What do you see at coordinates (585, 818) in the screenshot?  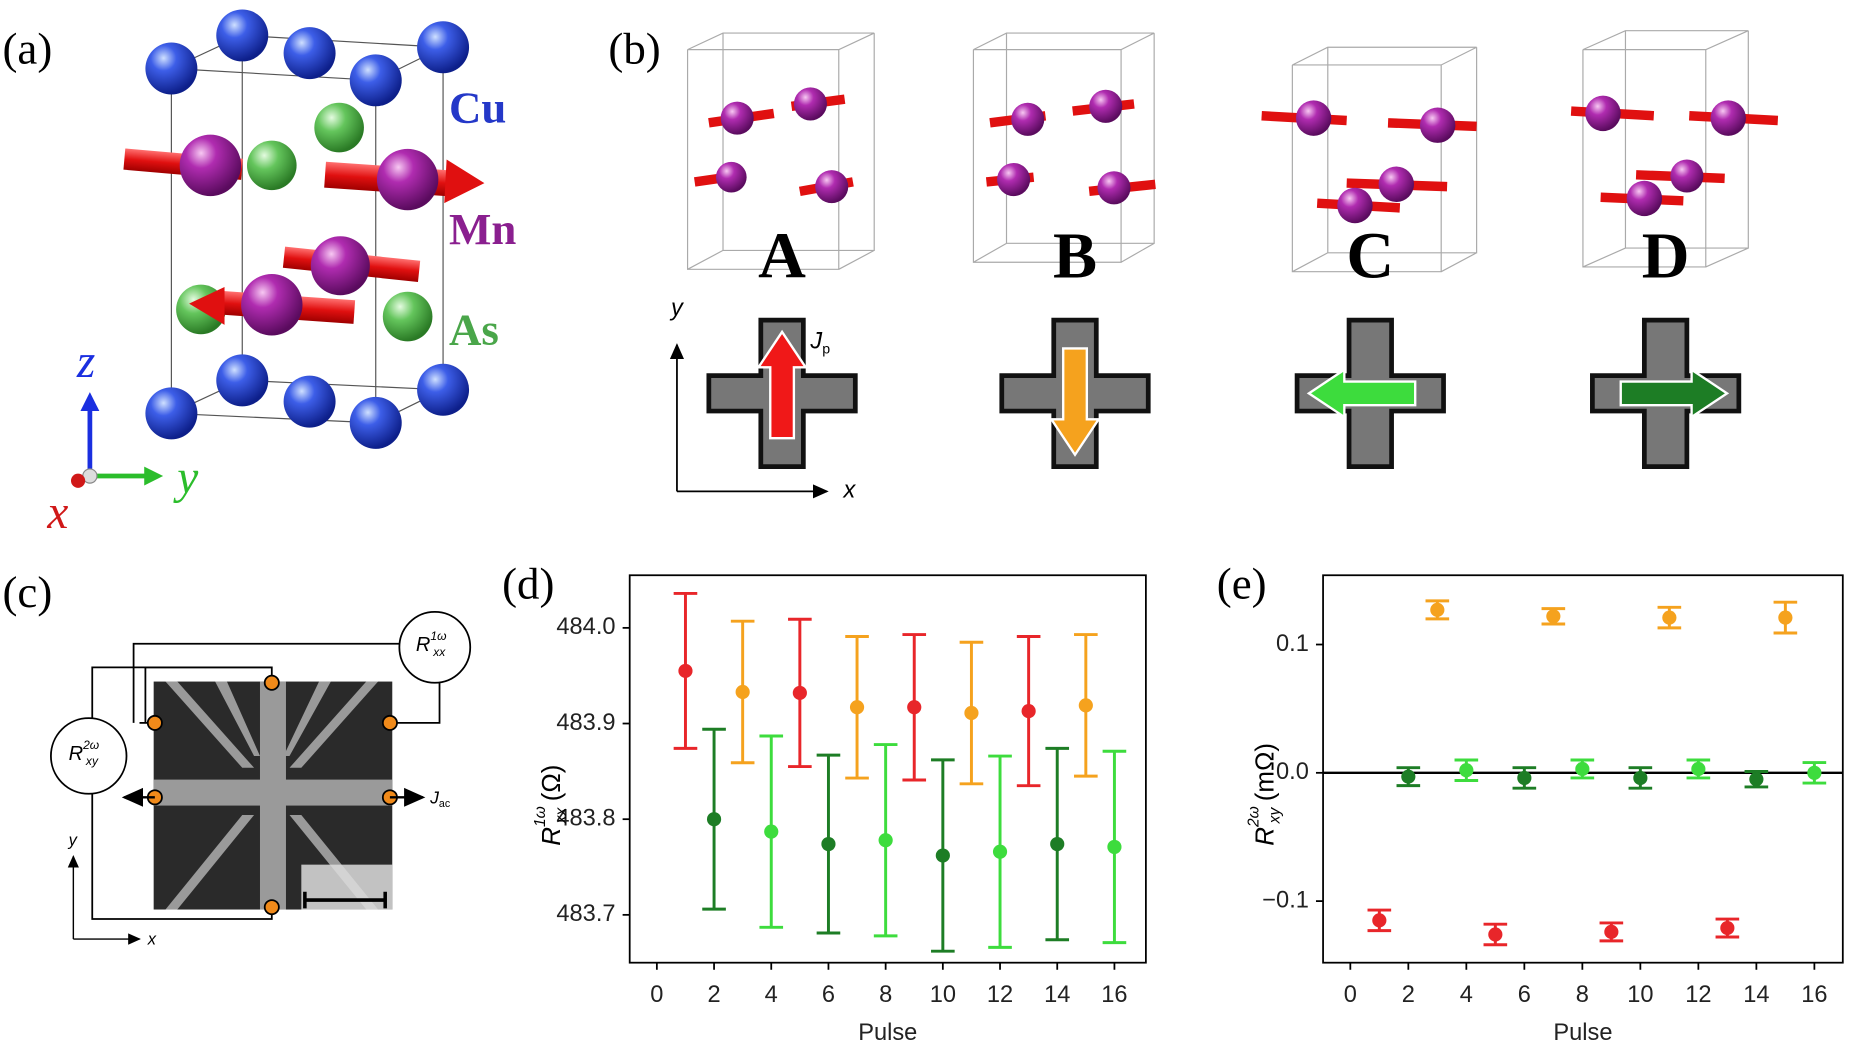 I see `y-tick-label: 483.8` at bounding box center [585, 818].